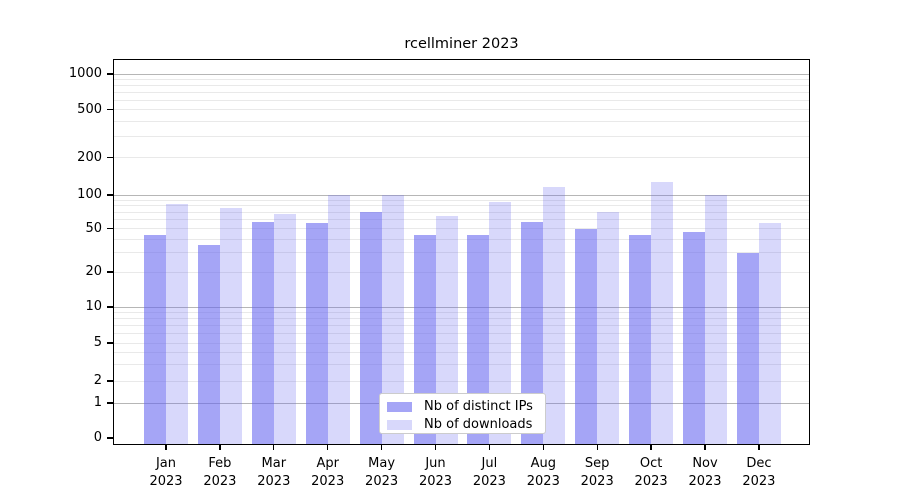  Describe the element at coordinates (93, 228) in the screenshot. I see `y-tick-label: 50` at that location.